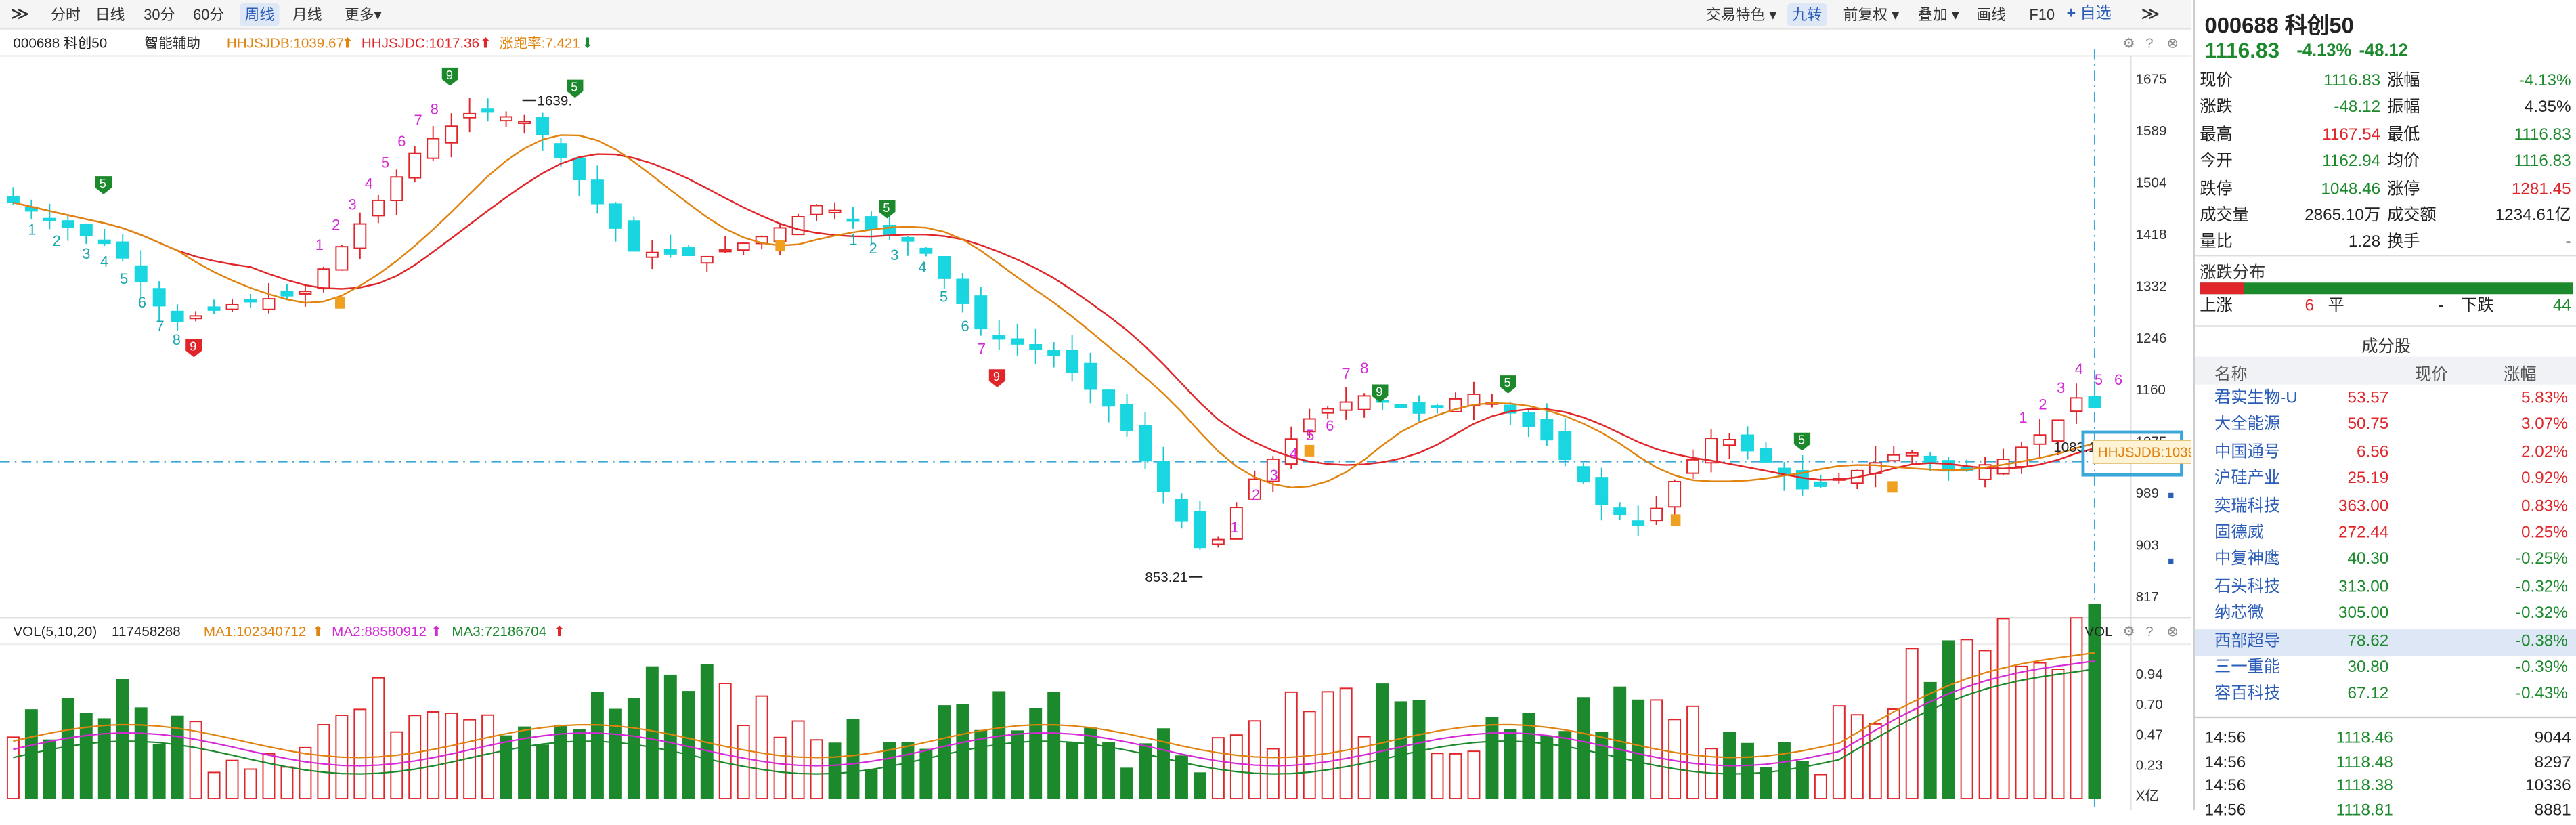 The width and height of the screenshot is (2576, 825). What do you see at coordinates (2150, 15) in the screenshot?
I see `more-icon: ≫` at bounding box center [2150, 15].